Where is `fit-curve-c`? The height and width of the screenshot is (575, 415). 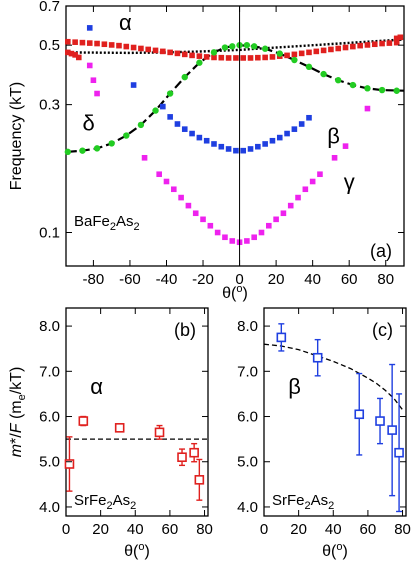 fit-curve-c is located at coordinates (333, 377).